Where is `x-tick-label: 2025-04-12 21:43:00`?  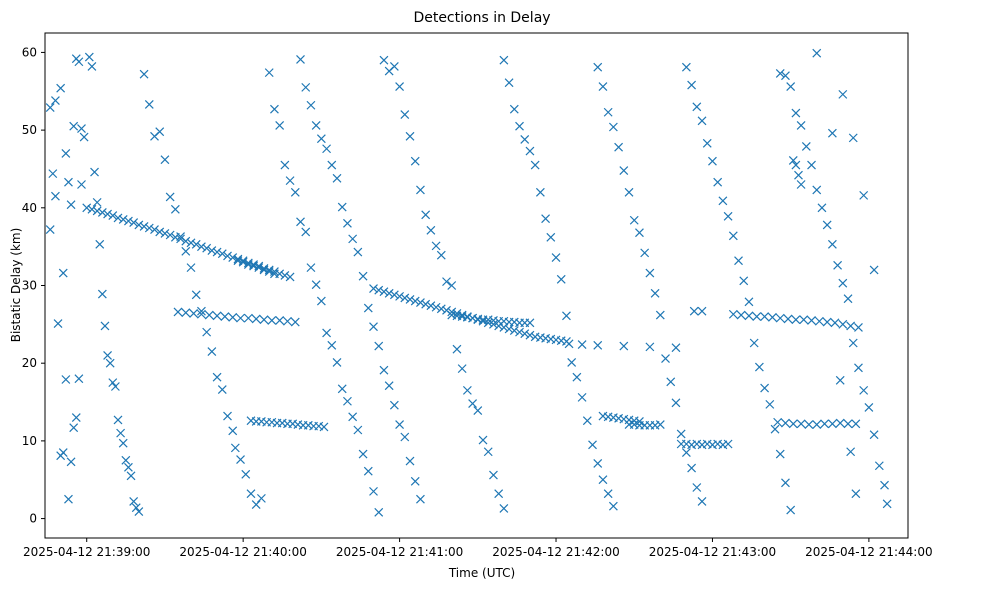
x-tick-label: 2025-04-12 21:43:00 is located at coordinates (712, 552).